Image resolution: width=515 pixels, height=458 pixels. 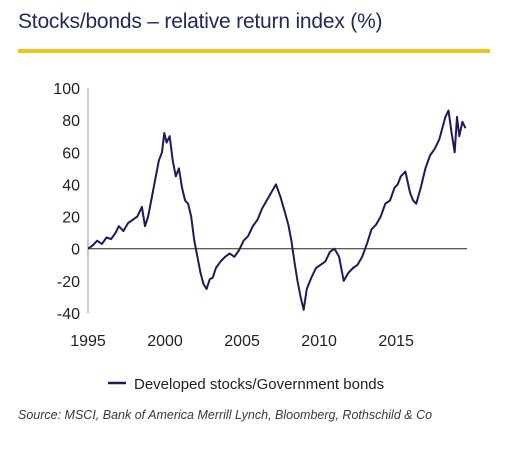 What do you see at coordinates (71, 153) in the screenshot?
I see `y-tick-label: 60` at bounding box center [71, 153].